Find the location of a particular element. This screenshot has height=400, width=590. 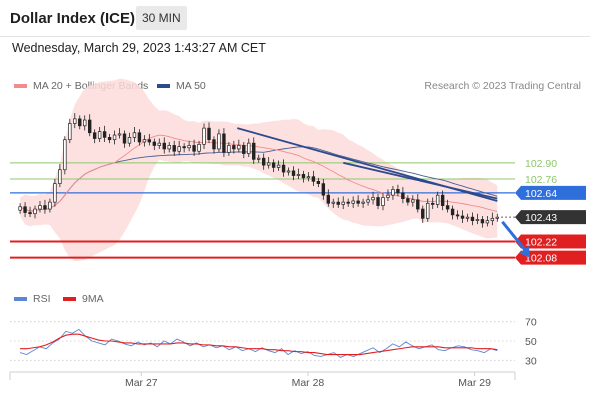

rsi-ma-legend-label: 9MA is located at coordinates (93, 299).